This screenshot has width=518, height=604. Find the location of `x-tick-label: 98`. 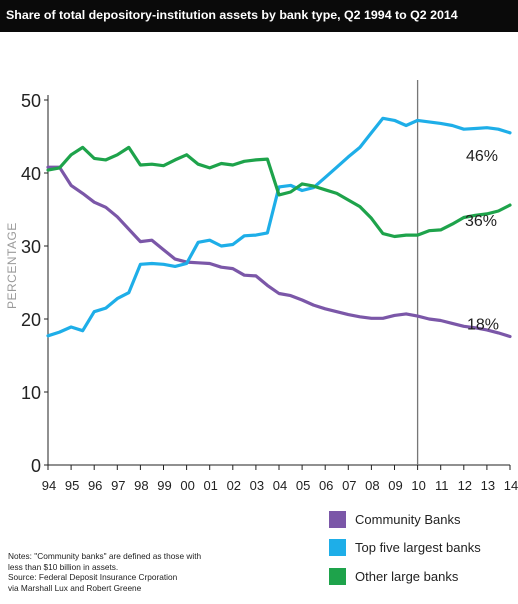

x-tick-label: 98 is located at coordinates (141, 485).